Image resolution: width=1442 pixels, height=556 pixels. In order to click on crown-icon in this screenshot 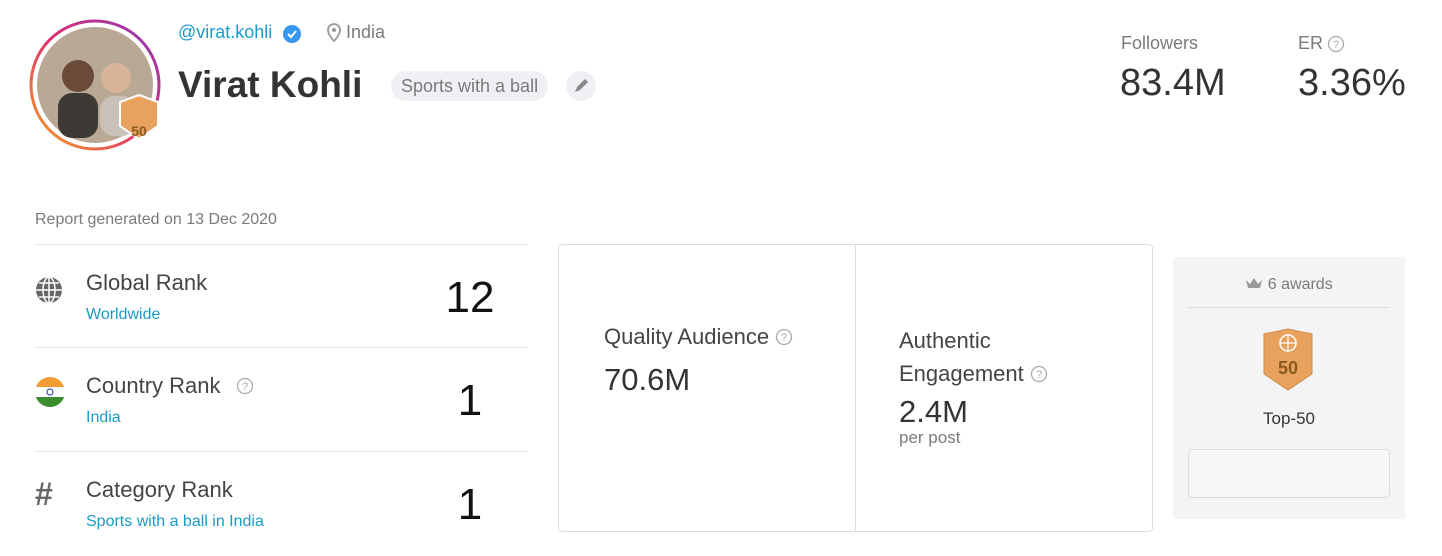, I will do `click(1254, 283)`.